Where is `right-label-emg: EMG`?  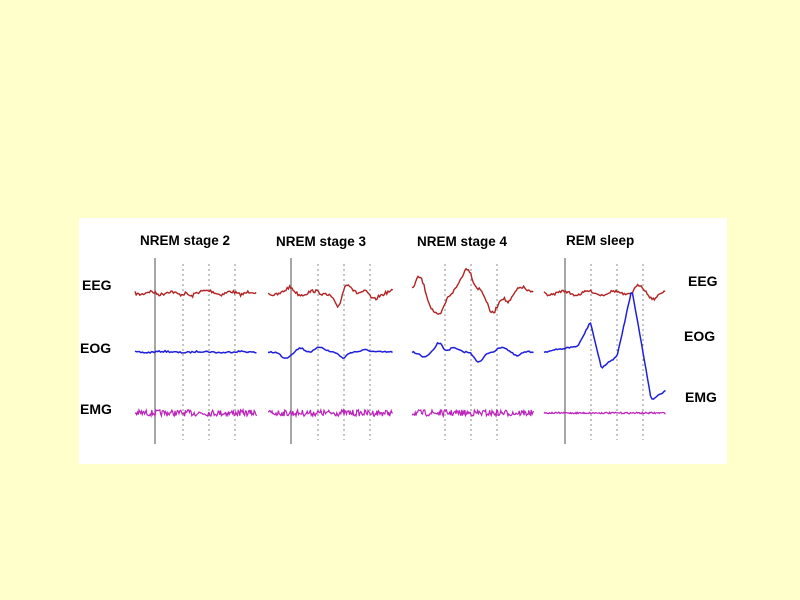
right-label-emg: EMG is located at coordinates (701, 397).